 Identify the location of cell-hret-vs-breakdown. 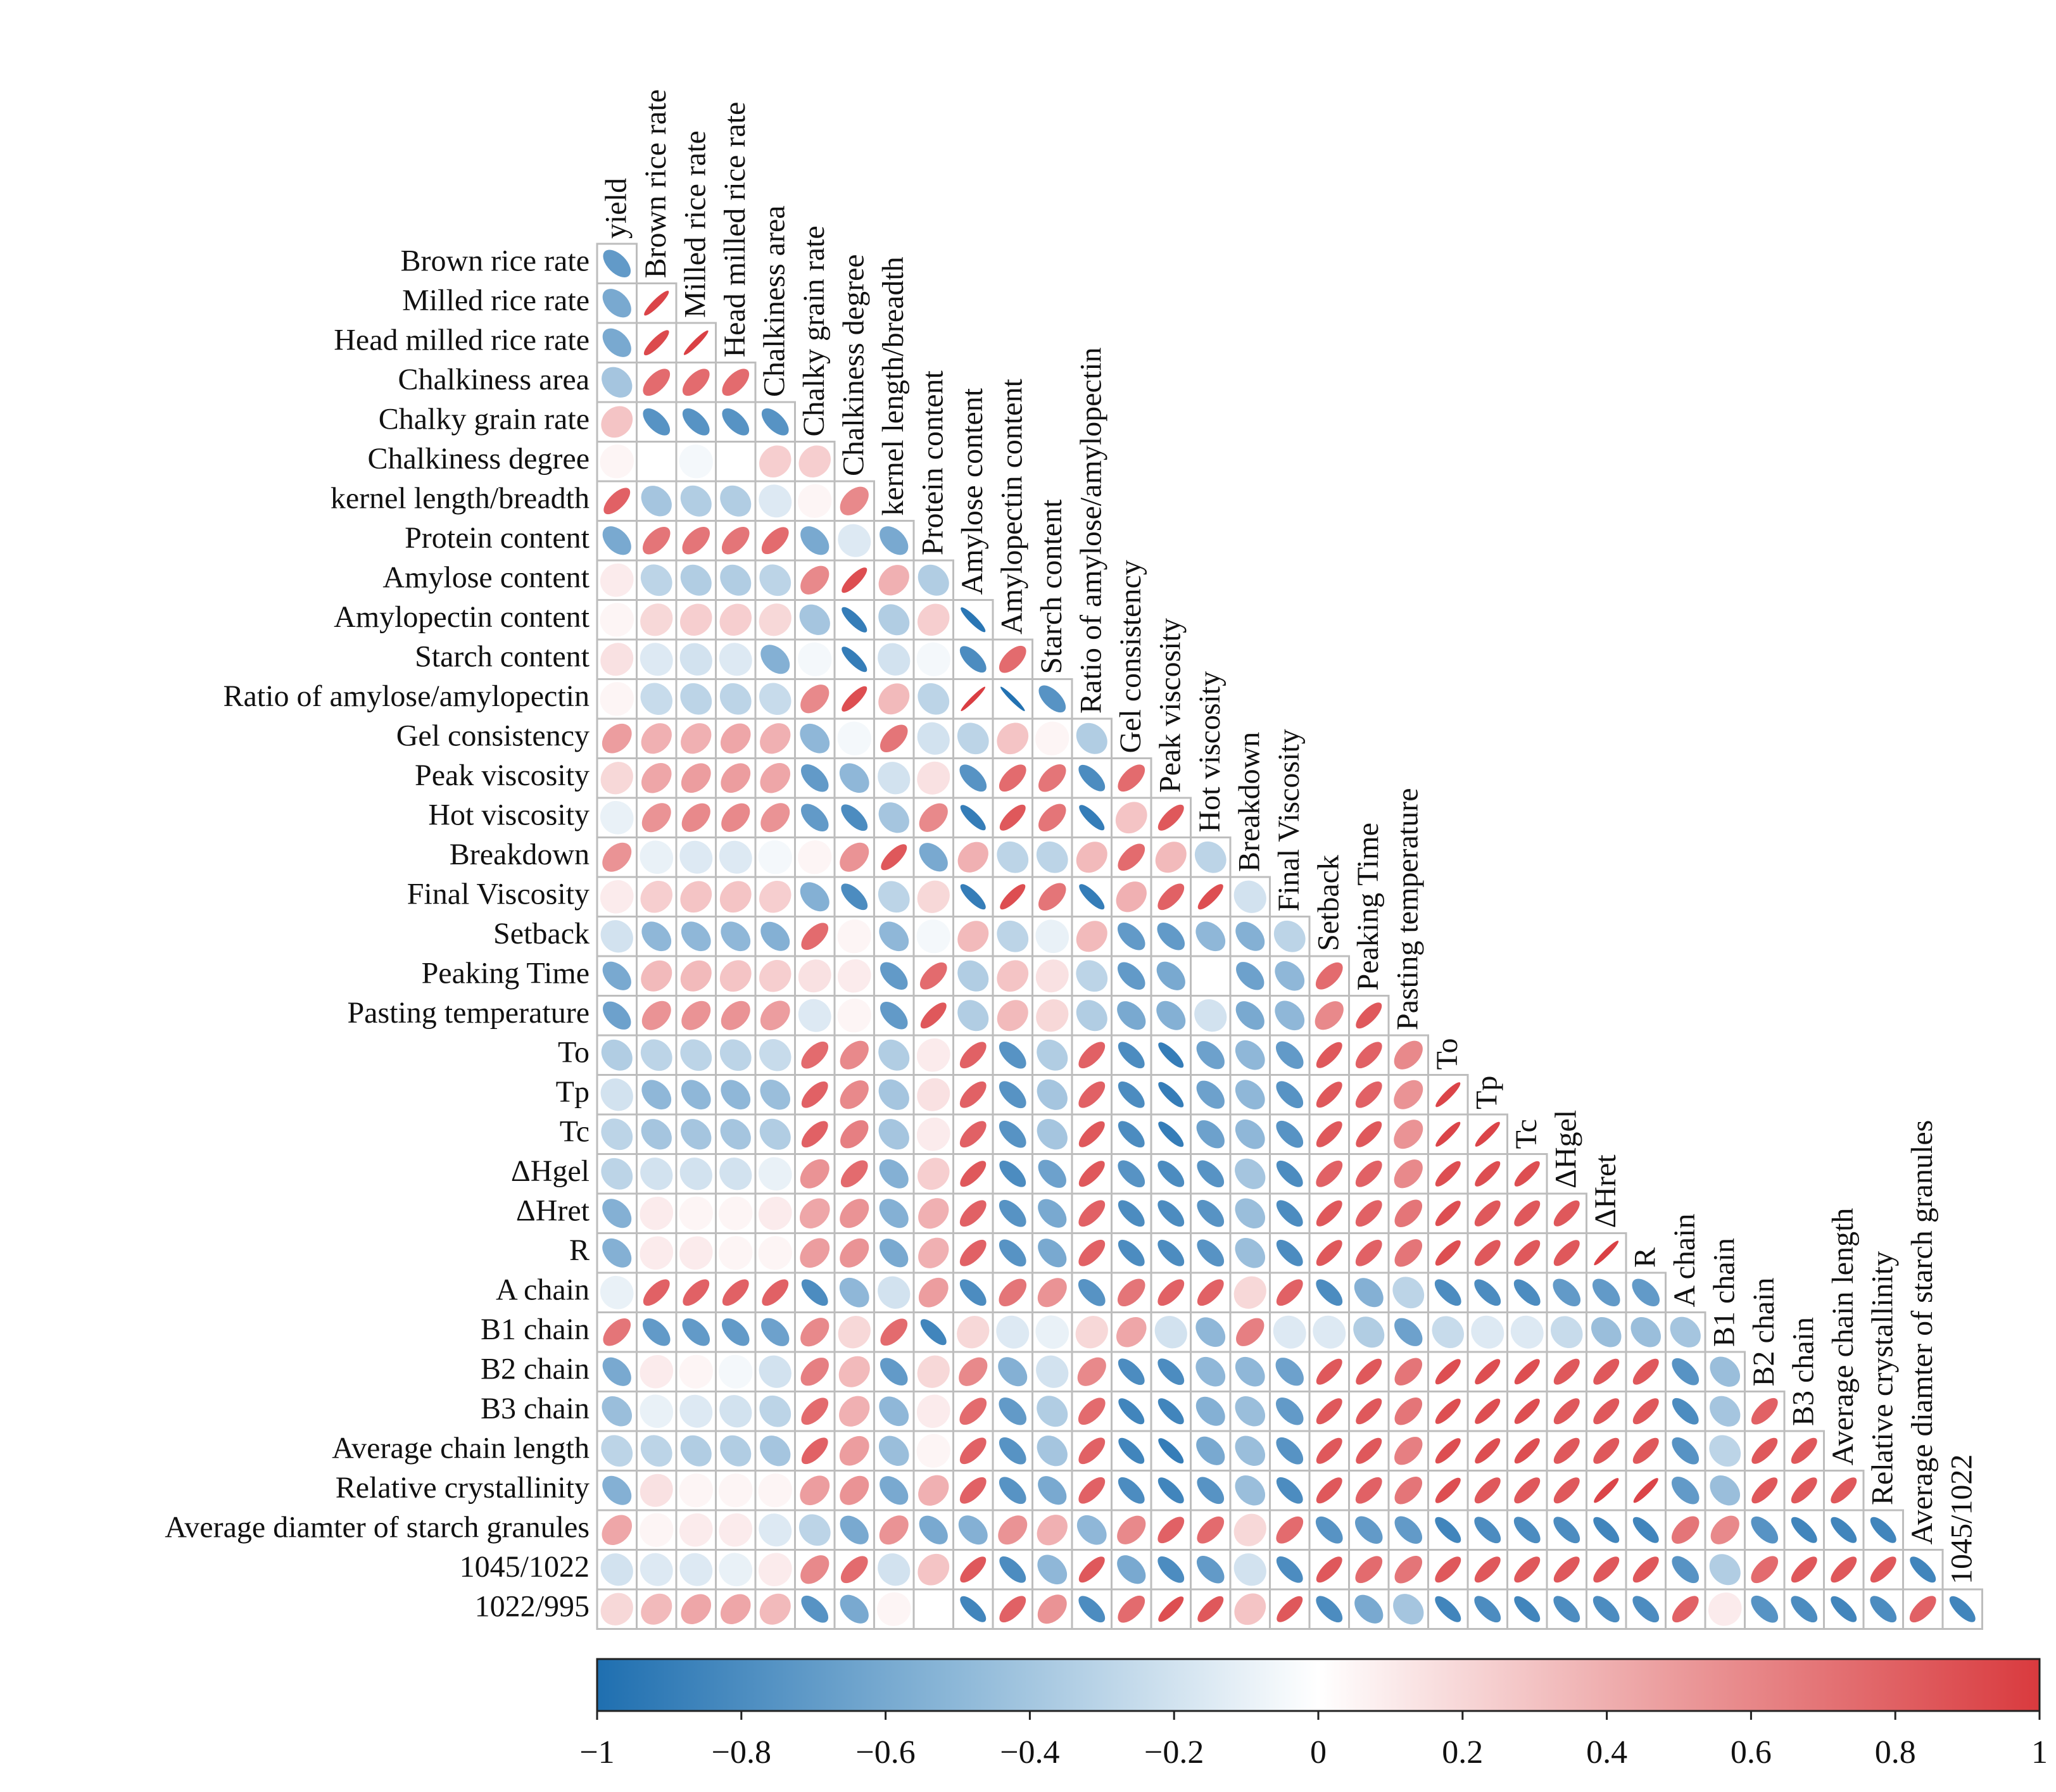
(1250, 1213).